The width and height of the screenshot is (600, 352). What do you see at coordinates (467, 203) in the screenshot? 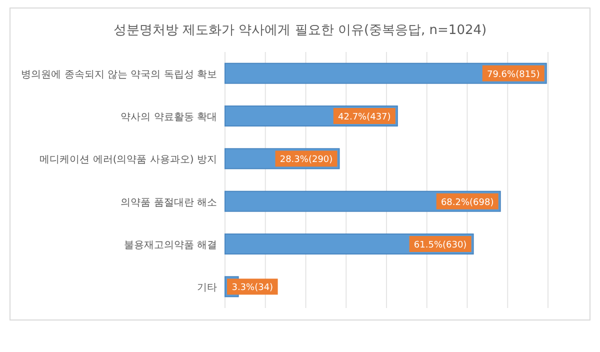
I see `data-label: 68.2%(698)` at bounding box center [467, 203].